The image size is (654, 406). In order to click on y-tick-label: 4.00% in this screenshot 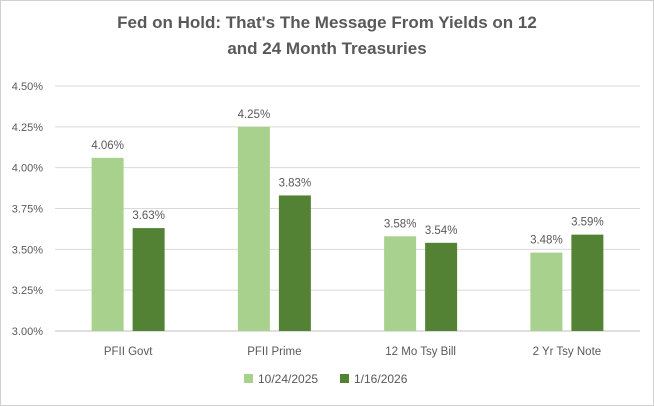, I will do `click(27, 169)`.